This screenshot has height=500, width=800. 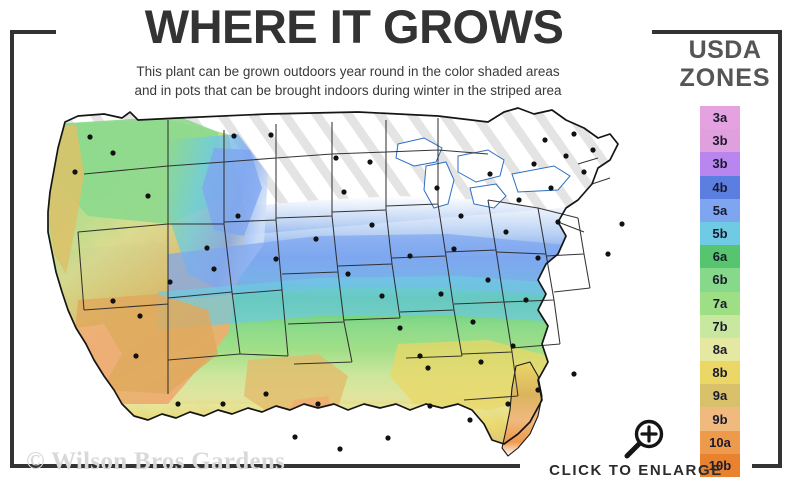 What do you see at coordinates (388, 303) in the screenshot?
I see `great-plains-cyan-band` at bounding box center [388, 303].